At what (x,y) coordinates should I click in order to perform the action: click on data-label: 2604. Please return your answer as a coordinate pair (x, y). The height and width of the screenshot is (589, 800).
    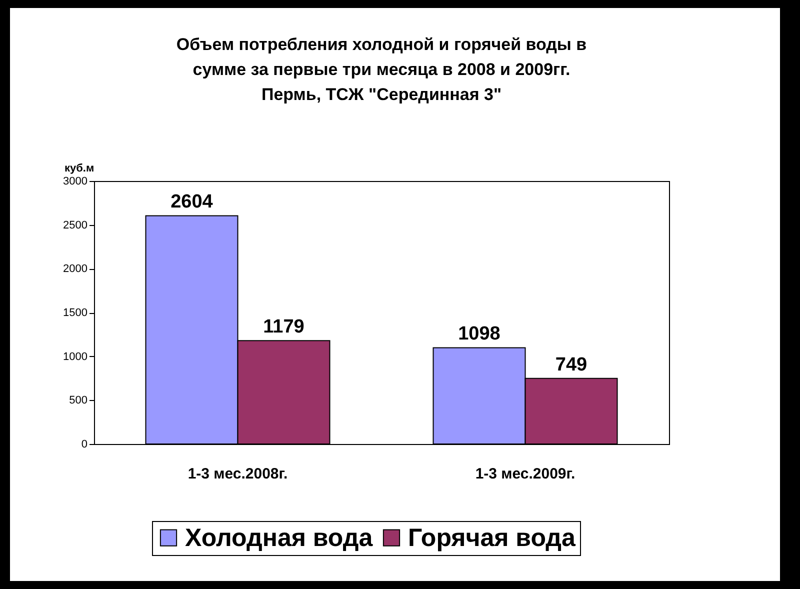
    Looking at the image, I should click on (192, 202).